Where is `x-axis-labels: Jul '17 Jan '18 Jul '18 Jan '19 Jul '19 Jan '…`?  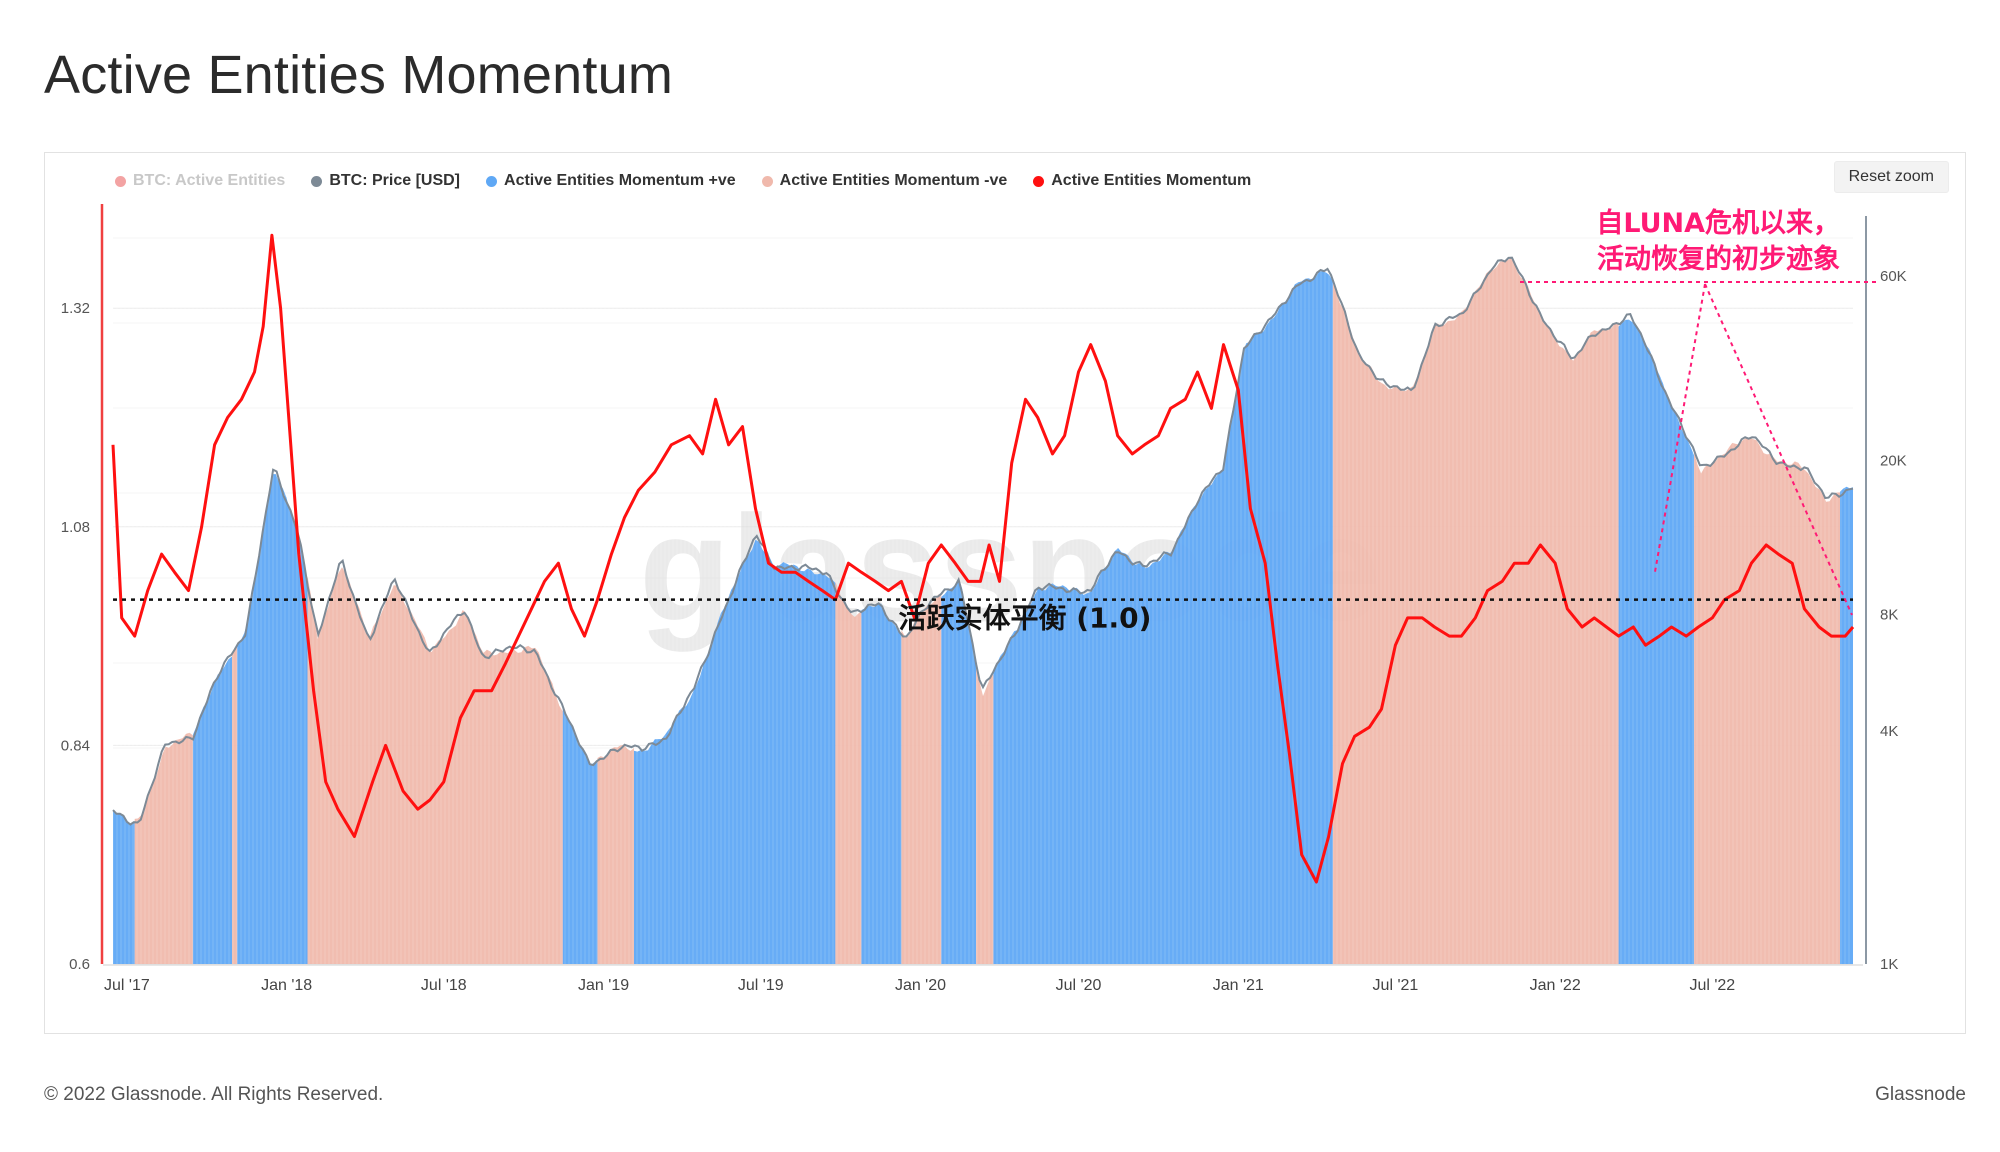 x-axis-labels: Jul '17 Jan '18 Jul '18 Jan '19 Jul '19 Jan '… is located at coordinates (919, 985).